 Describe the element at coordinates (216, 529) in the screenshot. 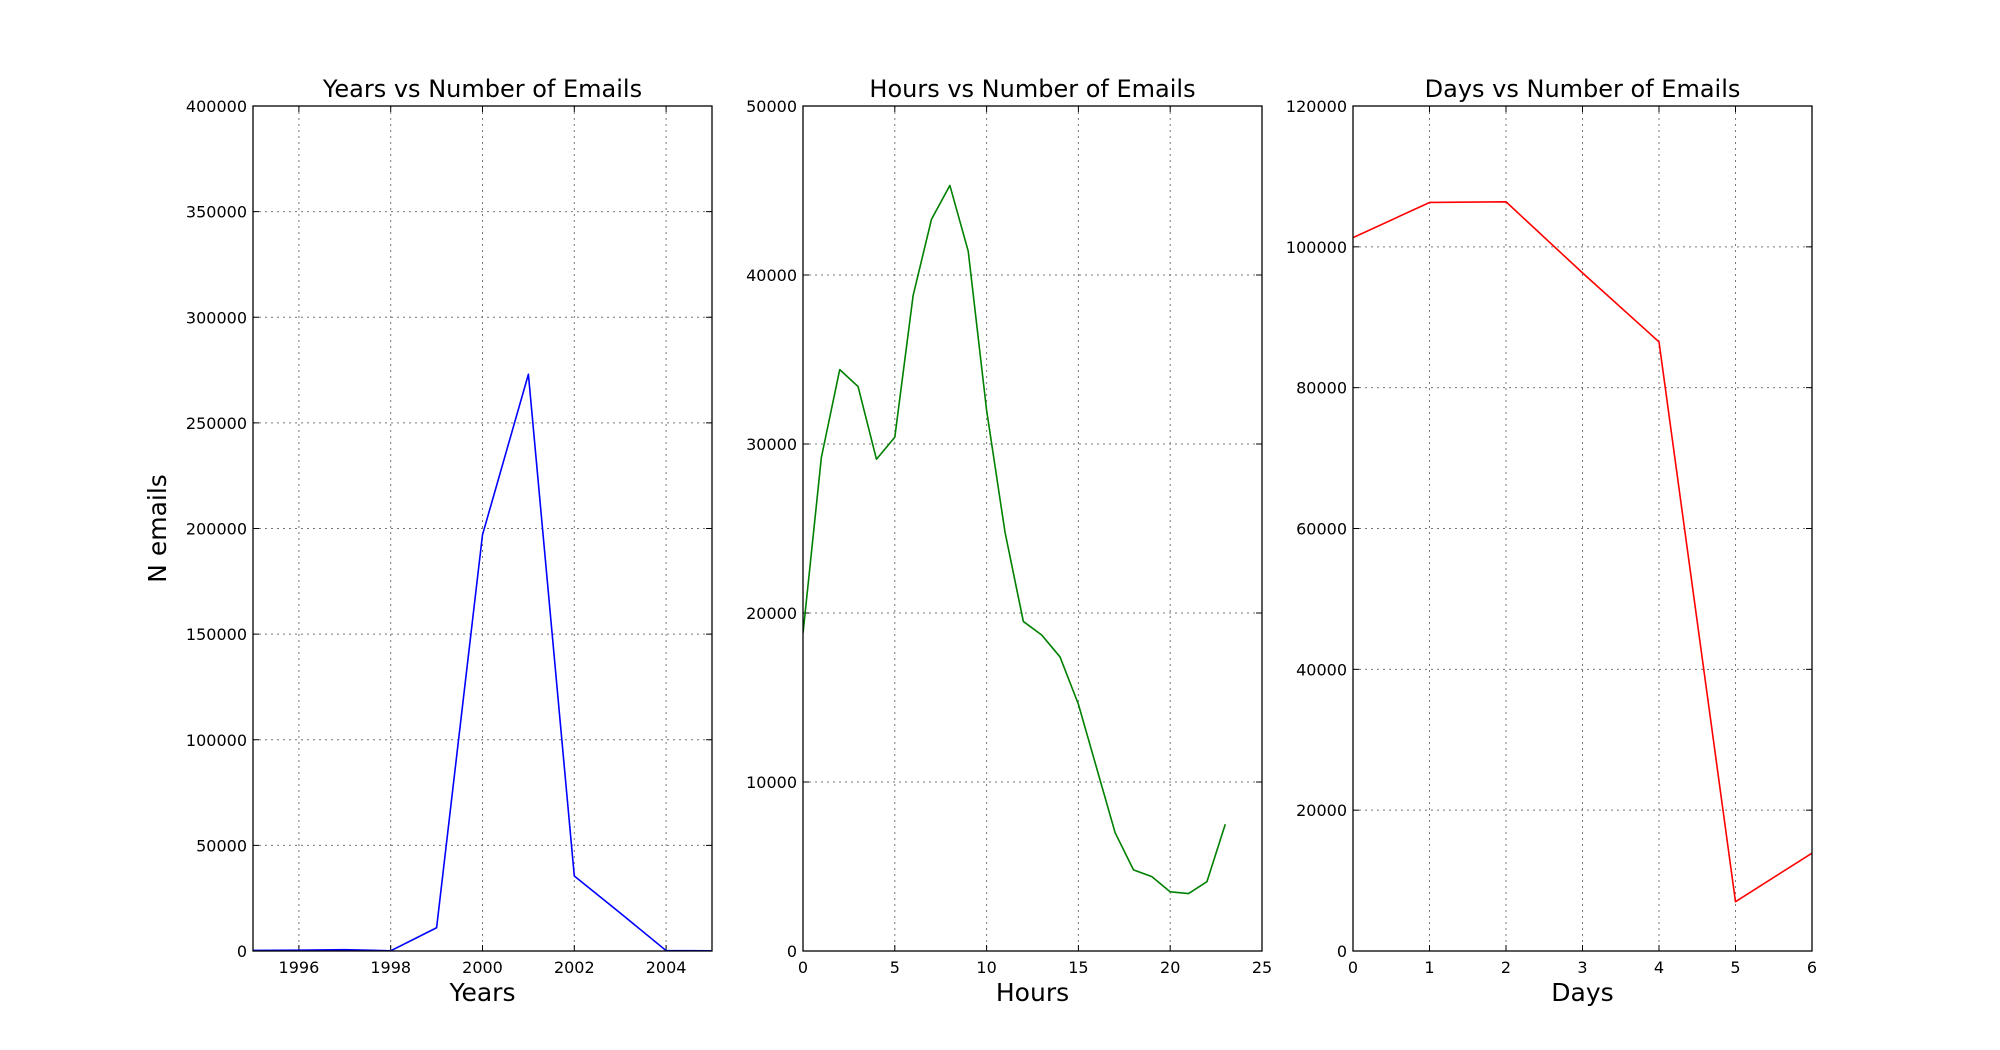

I see `y-tick-label: 200000` at that location.